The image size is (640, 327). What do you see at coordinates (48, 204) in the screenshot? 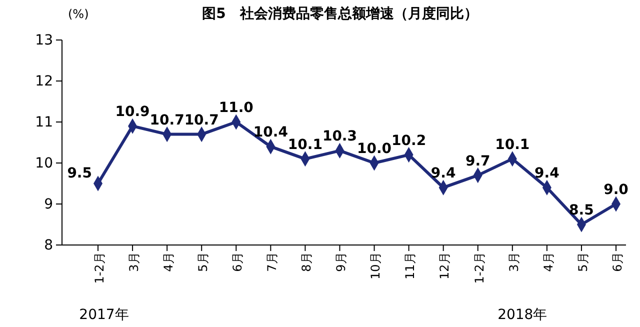
I see `y-tick-label: 9` at bounding box center [48, 204].